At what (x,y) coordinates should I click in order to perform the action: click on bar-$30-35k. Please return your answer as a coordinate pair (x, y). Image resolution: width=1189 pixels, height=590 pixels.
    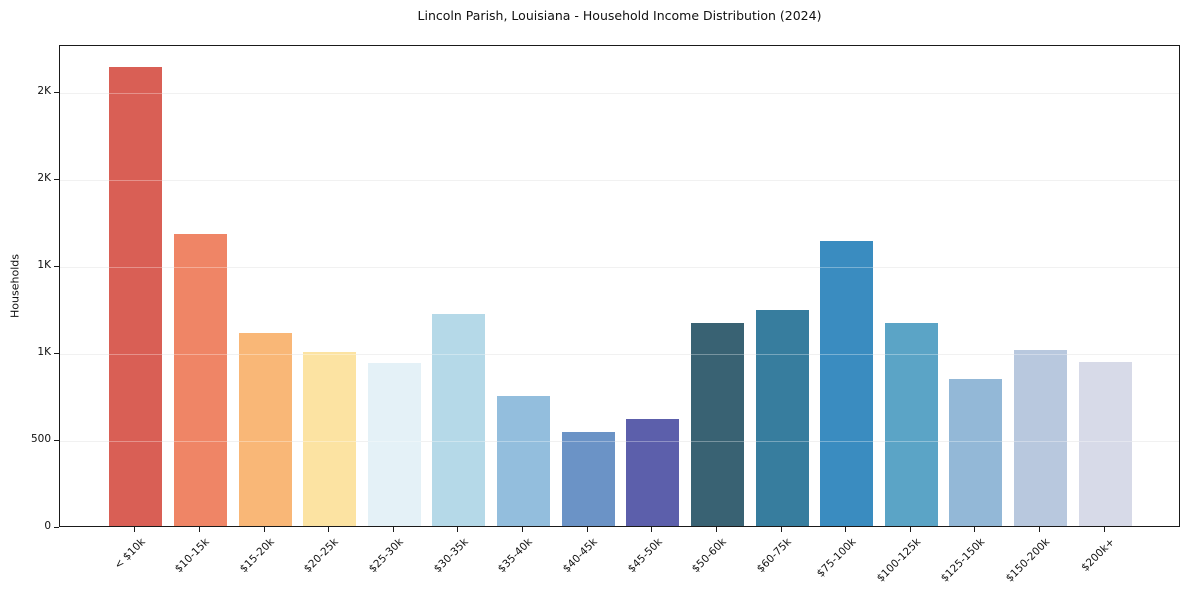
    Looking at the image, I should click on (459, 419).